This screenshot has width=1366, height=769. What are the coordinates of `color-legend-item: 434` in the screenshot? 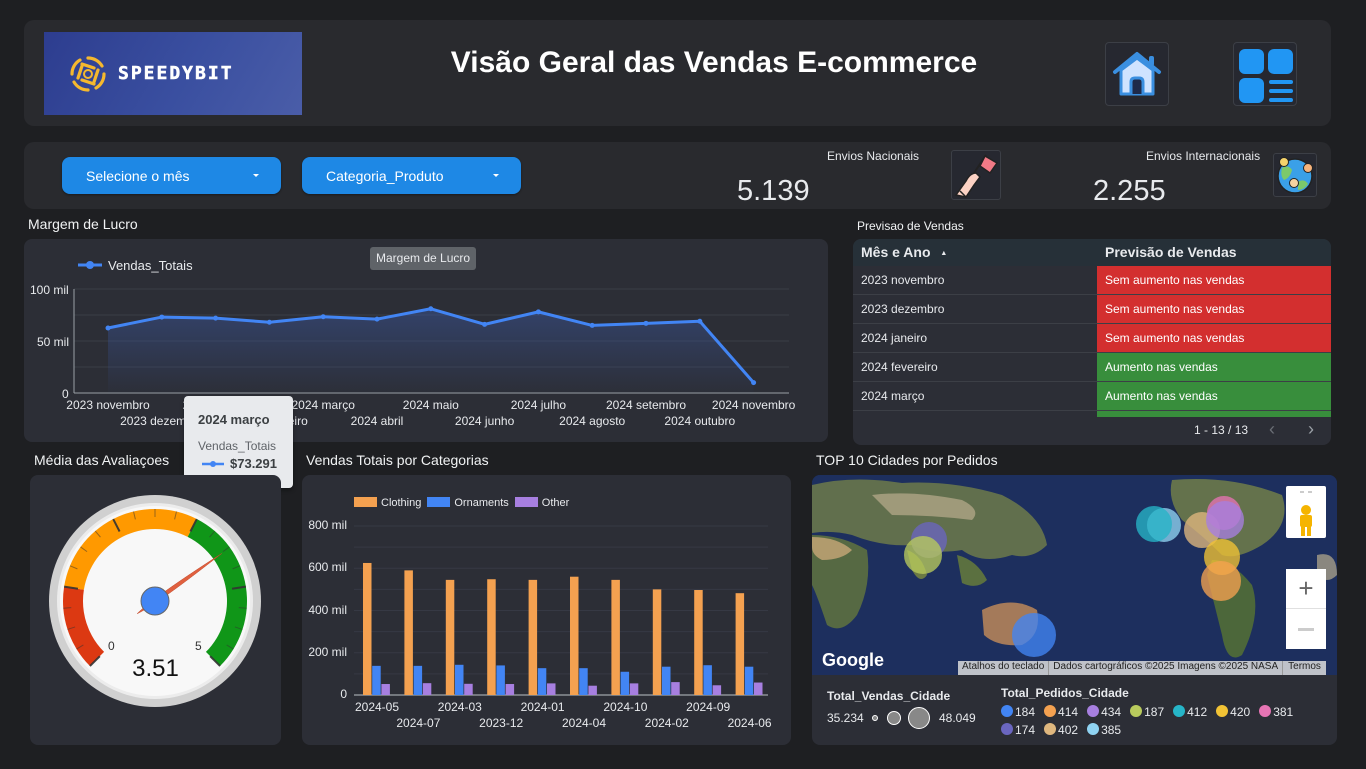 It's located at (1104, 712).